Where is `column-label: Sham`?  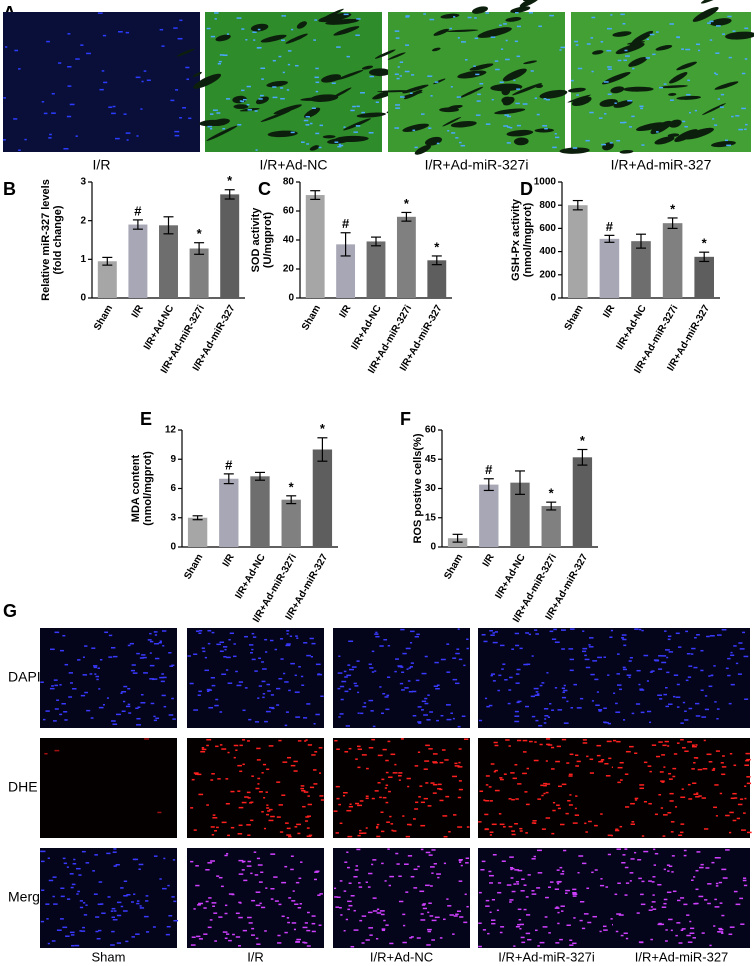
column-label: Sham is located at coordinates (109, 956).